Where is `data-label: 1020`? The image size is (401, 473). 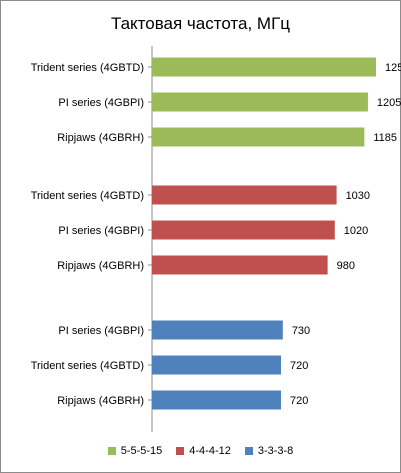
data-label: 1020 is located at coordinates (356, 231).